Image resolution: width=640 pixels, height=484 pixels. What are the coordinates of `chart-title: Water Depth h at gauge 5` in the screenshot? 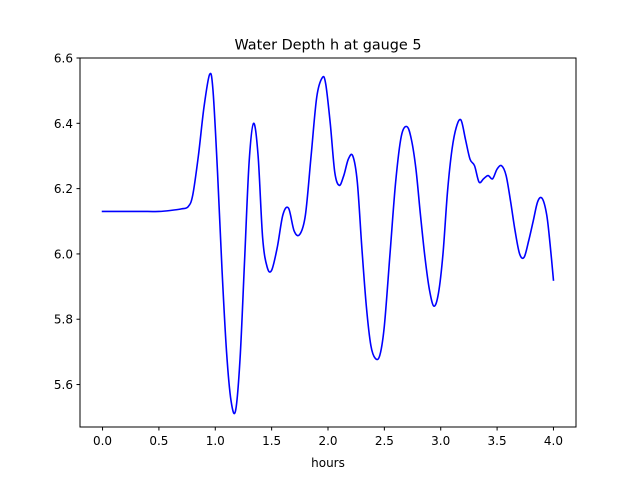 It's located at (327, 46).